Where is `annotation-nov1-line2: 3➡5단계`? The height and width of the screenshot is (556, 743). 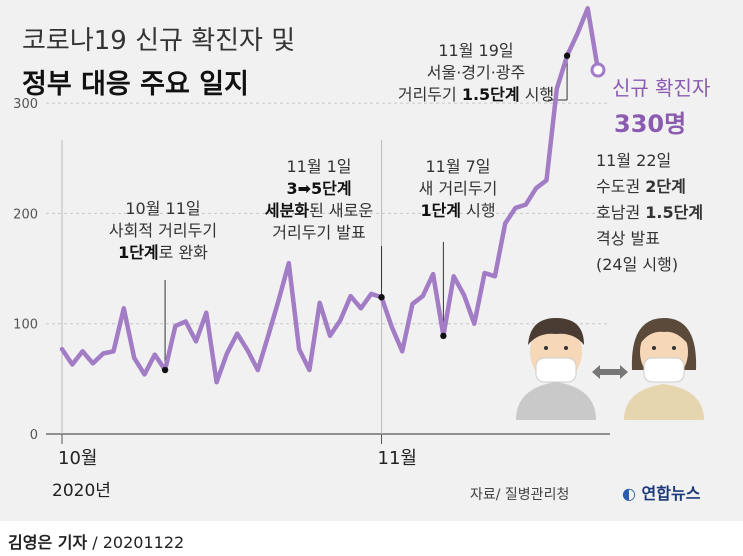 annotation-nov1-line2: 3➡5단계 is located at coordinates (319, 188).